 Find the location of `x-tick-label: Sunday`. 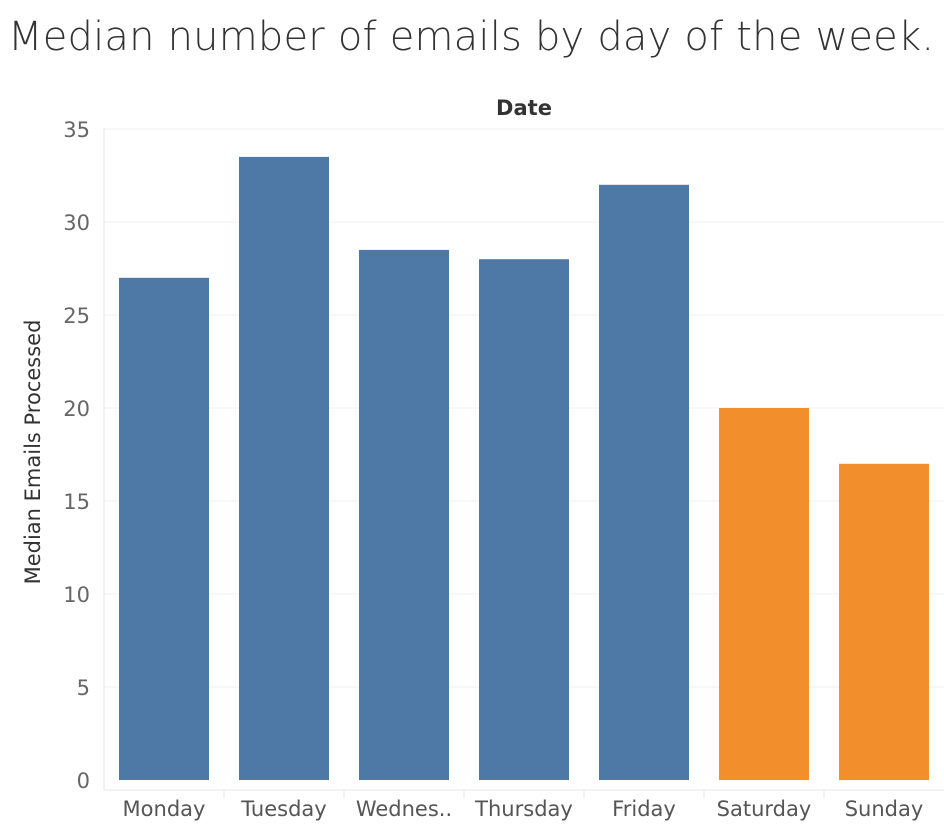

x-tick-label: Sunday is located at coordinates (884, 809).